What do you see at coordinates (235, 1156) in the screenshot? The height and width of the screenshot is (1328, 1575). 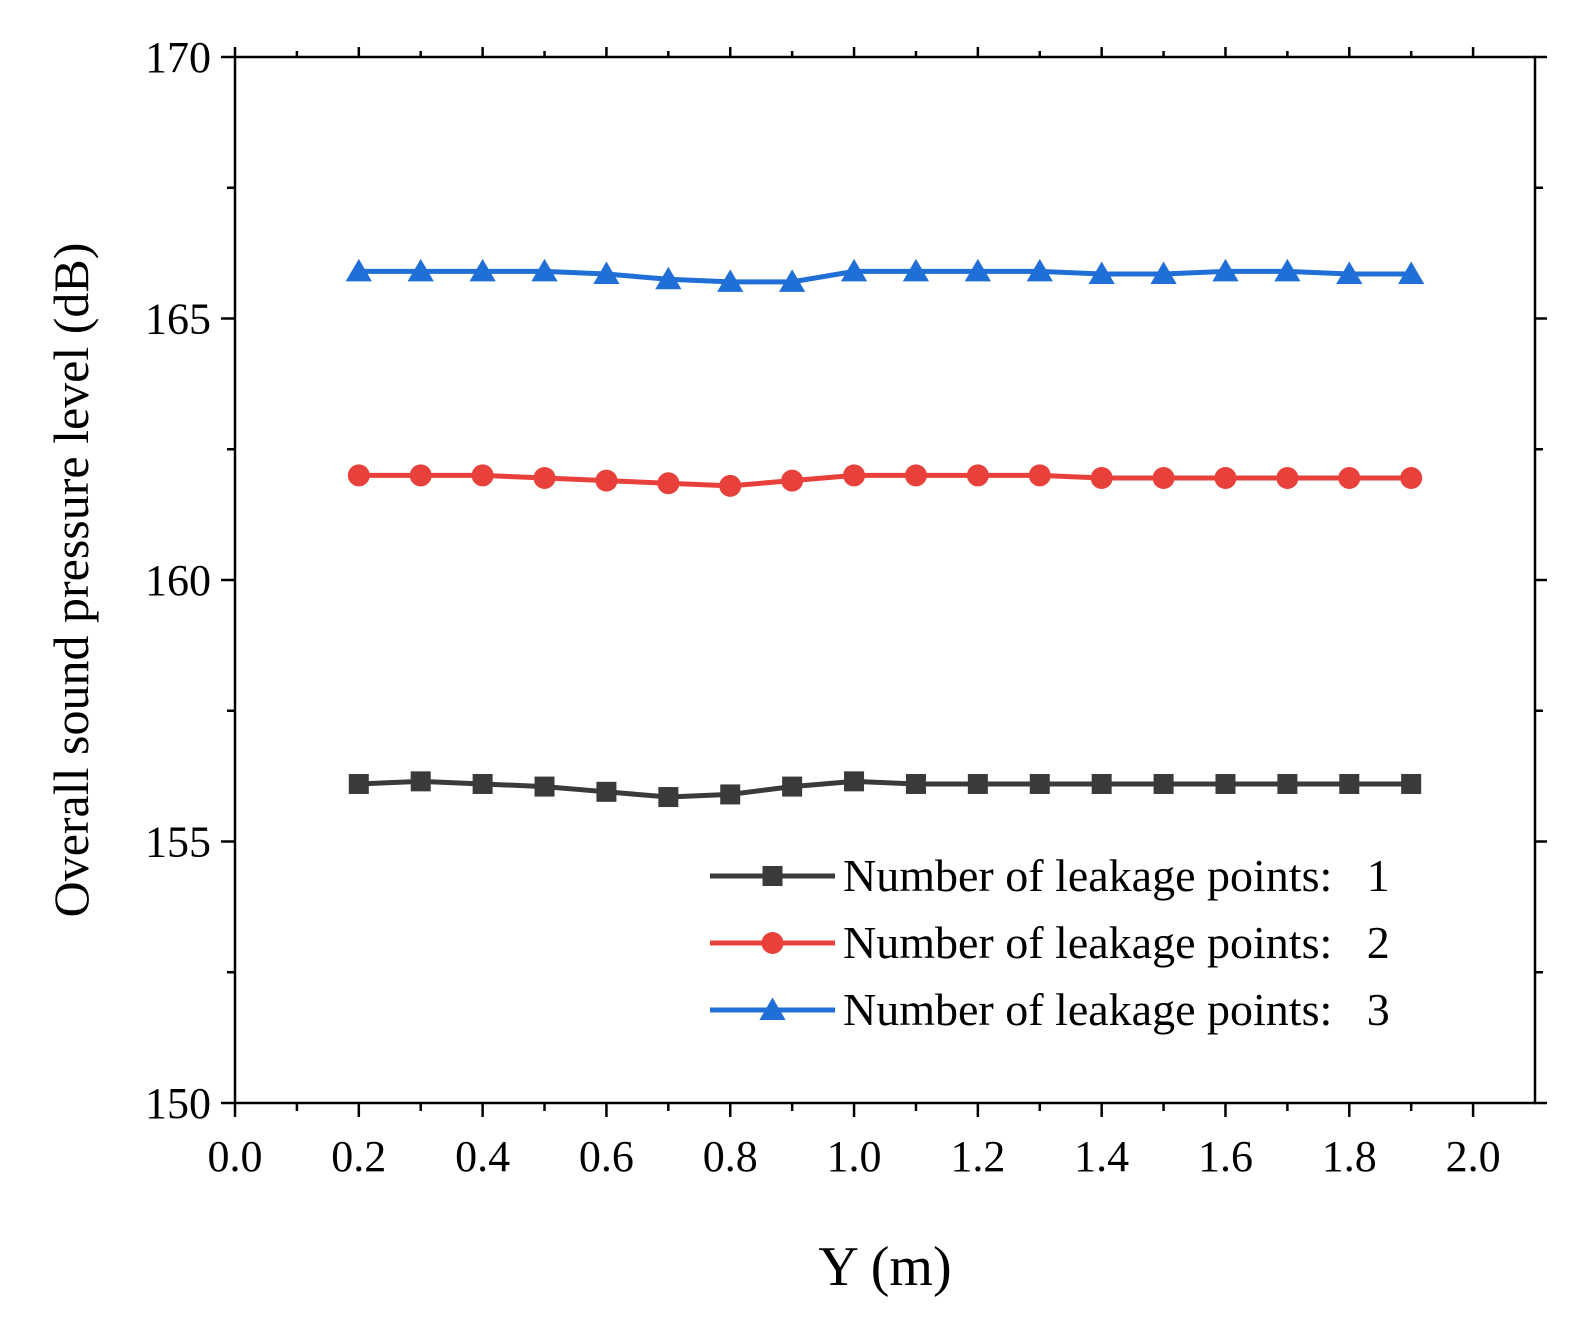 I see `x-tick-label: 0.0` at bounding box center [235, 1156].